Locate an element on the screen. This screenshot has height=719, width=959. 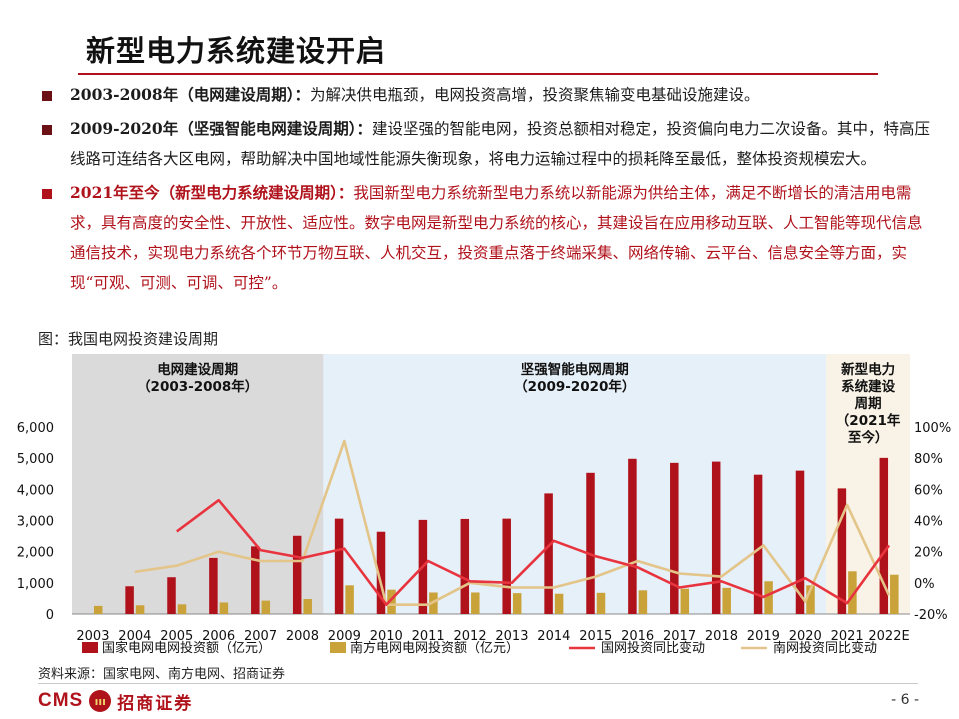
x-tick-label: 2018 is located at coordinates (721, 636).